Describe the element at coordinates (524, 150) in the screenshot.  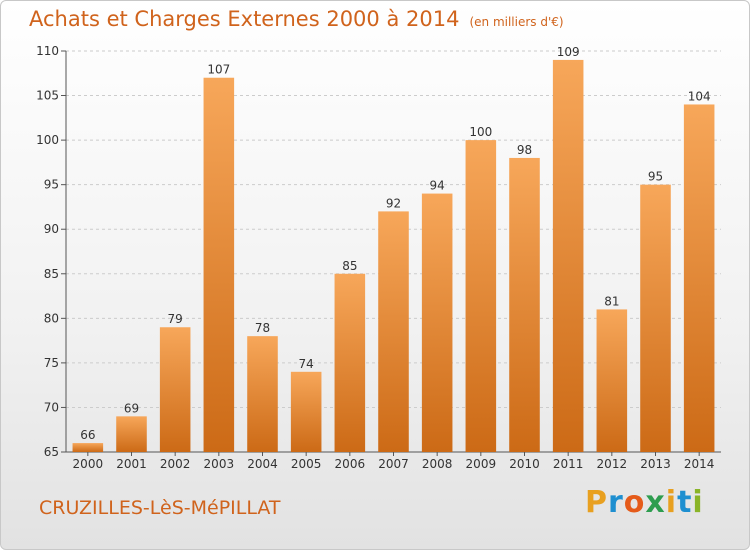
I see `bar-value-label: 98` at that location.